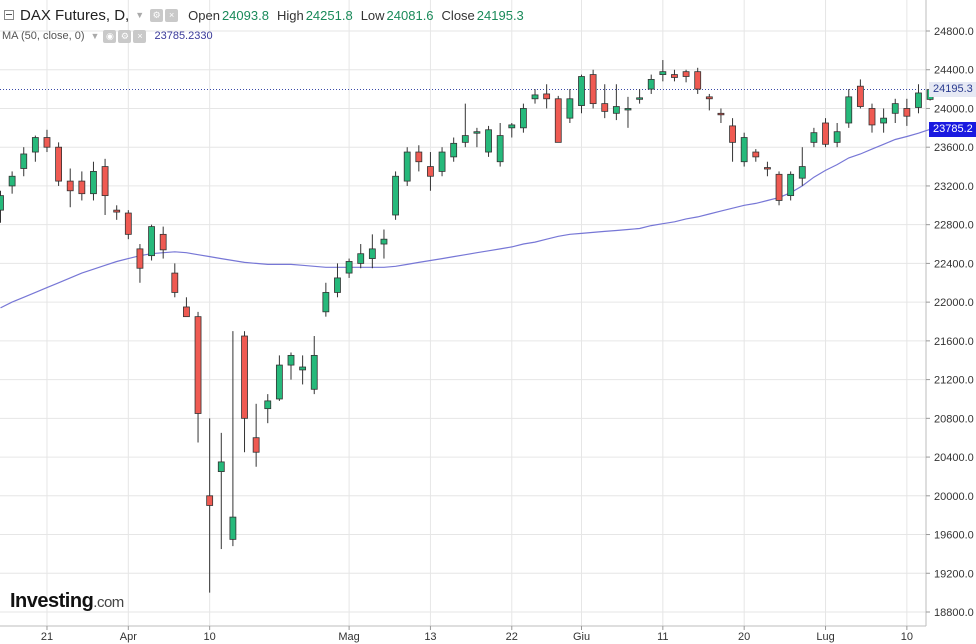  I want to click on indicator-settings-icon: ⚙, so click(125, 36).